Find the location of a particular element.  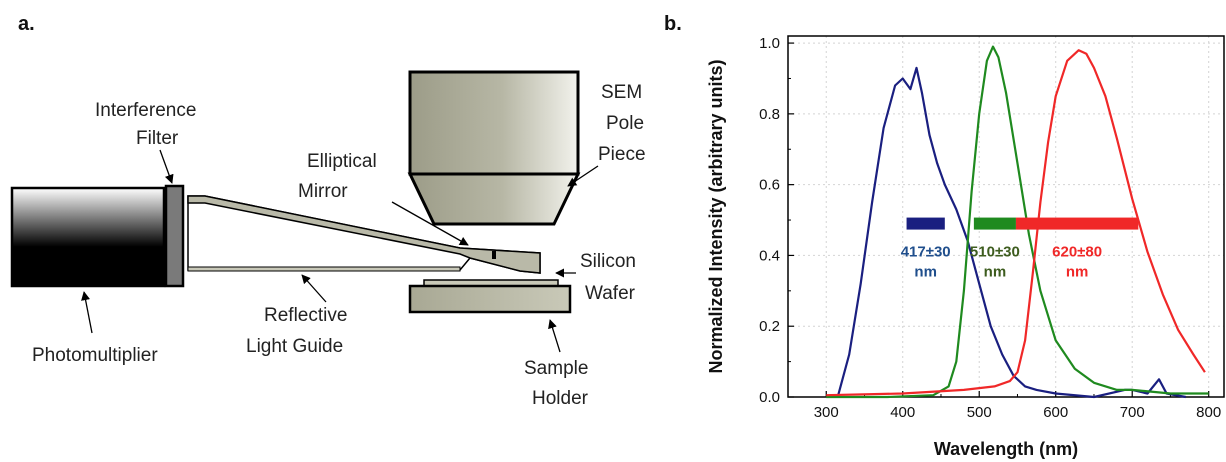

y-tick-label: 1.0 is located at coordinates (769, 43).